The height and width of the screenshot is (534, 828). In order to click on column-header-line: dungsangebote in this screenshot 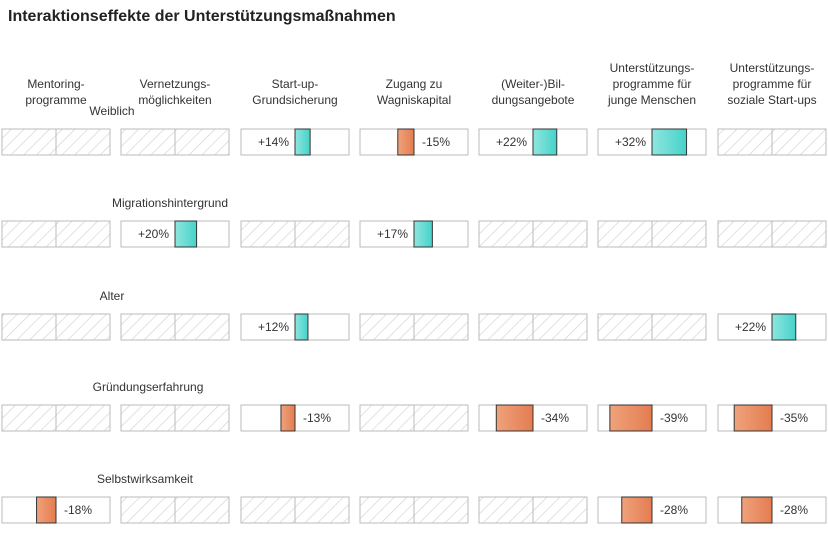, I will do `click(533, 100)`.